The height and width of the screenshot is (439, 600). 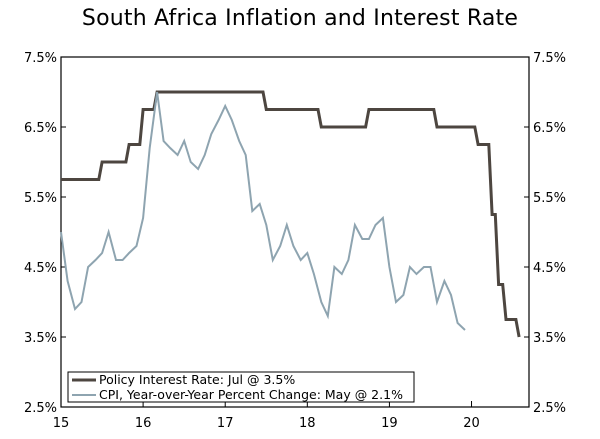 I want to click on y-tick-label-right: 5.5%, so click(x=549, y=198).